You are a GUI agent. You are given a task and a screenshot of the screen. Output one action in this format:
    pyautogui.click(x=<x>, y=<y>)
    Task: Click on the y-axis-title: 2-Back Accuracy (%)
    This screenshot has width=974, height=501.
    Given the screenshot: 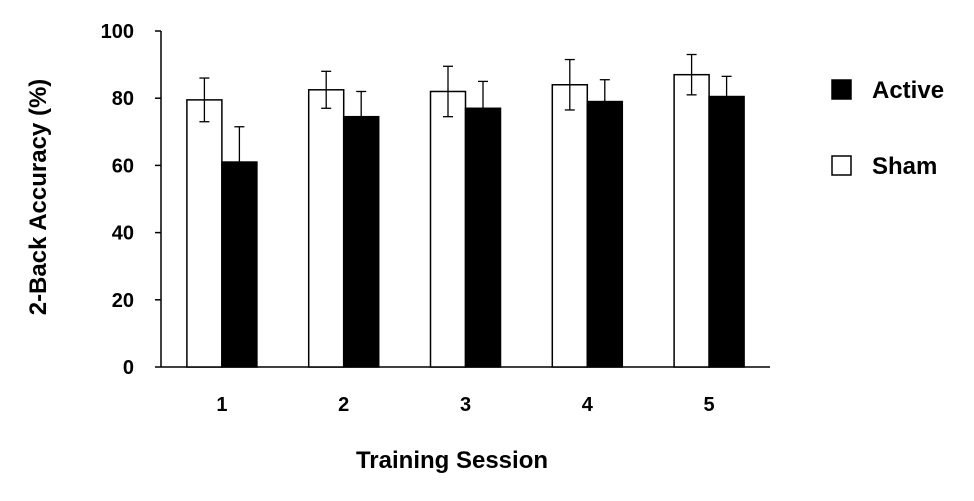 What is the action you would take?
    pyautogui.click(x=38, y=197)
    